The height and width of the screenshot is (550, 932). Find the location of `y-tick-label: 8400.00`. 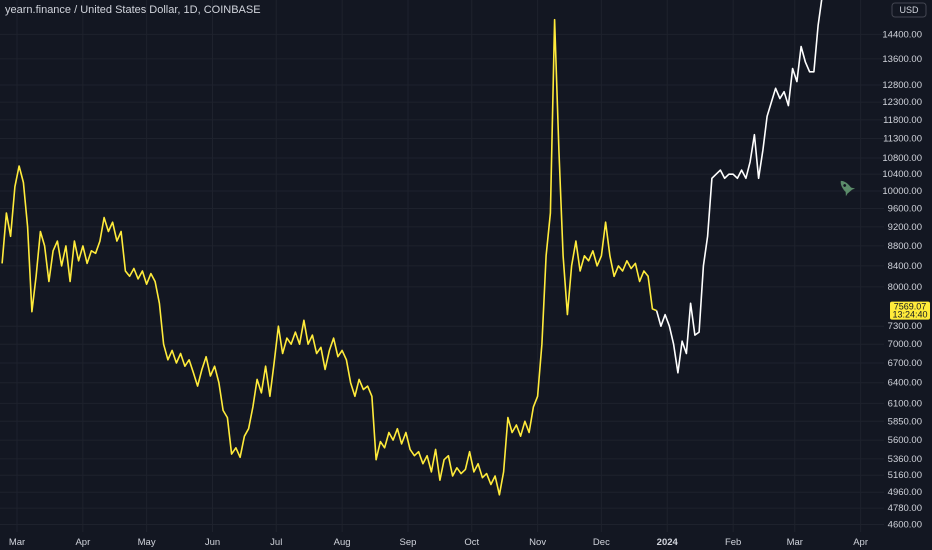

y-tick-label: 8400.00 is located at coordinates (905, 266).